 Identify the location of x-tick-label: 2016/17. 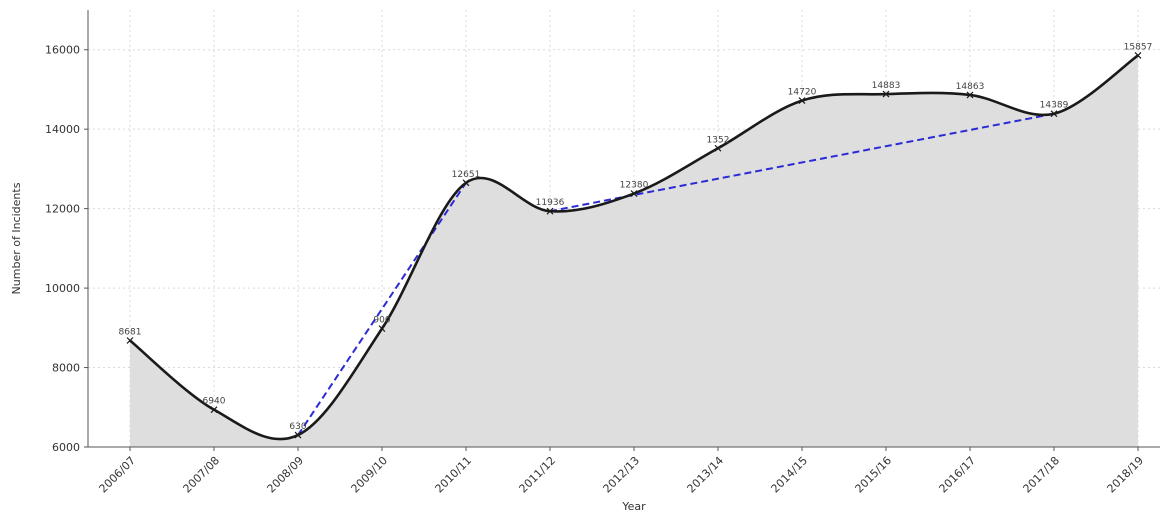
(958, 475).